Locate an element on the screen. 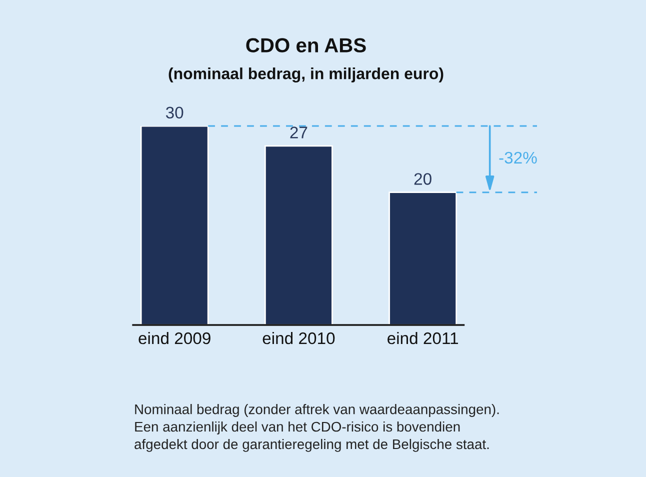 This screenshot has width=646, height=477. chart-title: CDO en ABS is located at coordinates (306, 45).